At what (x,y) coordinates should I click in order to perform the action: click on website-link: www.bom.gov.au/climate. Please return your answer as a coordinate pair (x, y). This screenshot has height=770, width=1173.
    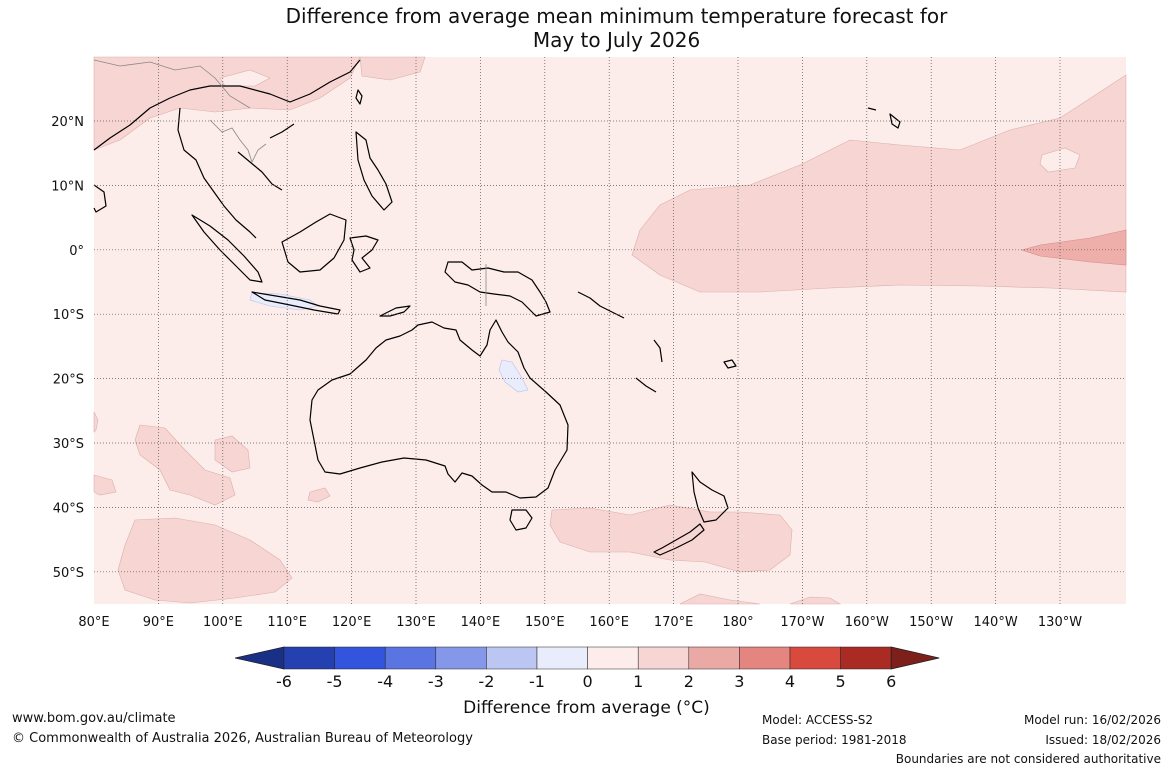
    Looking at the image, I should click on (94, 718).